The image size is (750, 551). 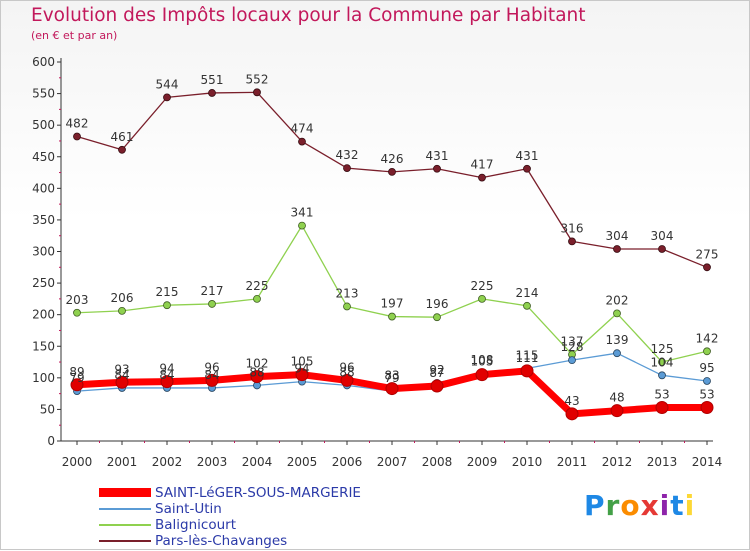 I want to click on data-label-balignicourt: 214, so click(x=527, y=293).